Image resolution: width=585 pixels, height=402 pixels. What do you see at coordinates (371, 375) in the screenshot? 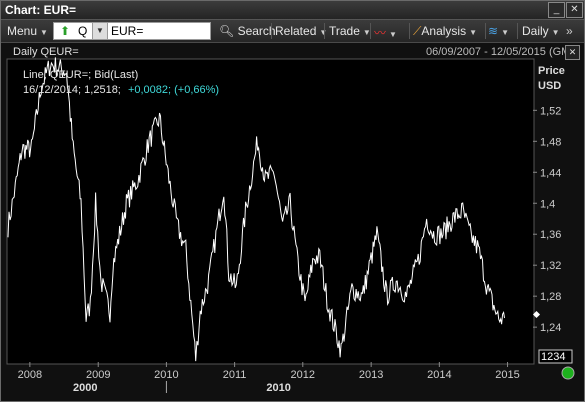
I see `x-year-label: 2013` at bounding box center [371, 375].